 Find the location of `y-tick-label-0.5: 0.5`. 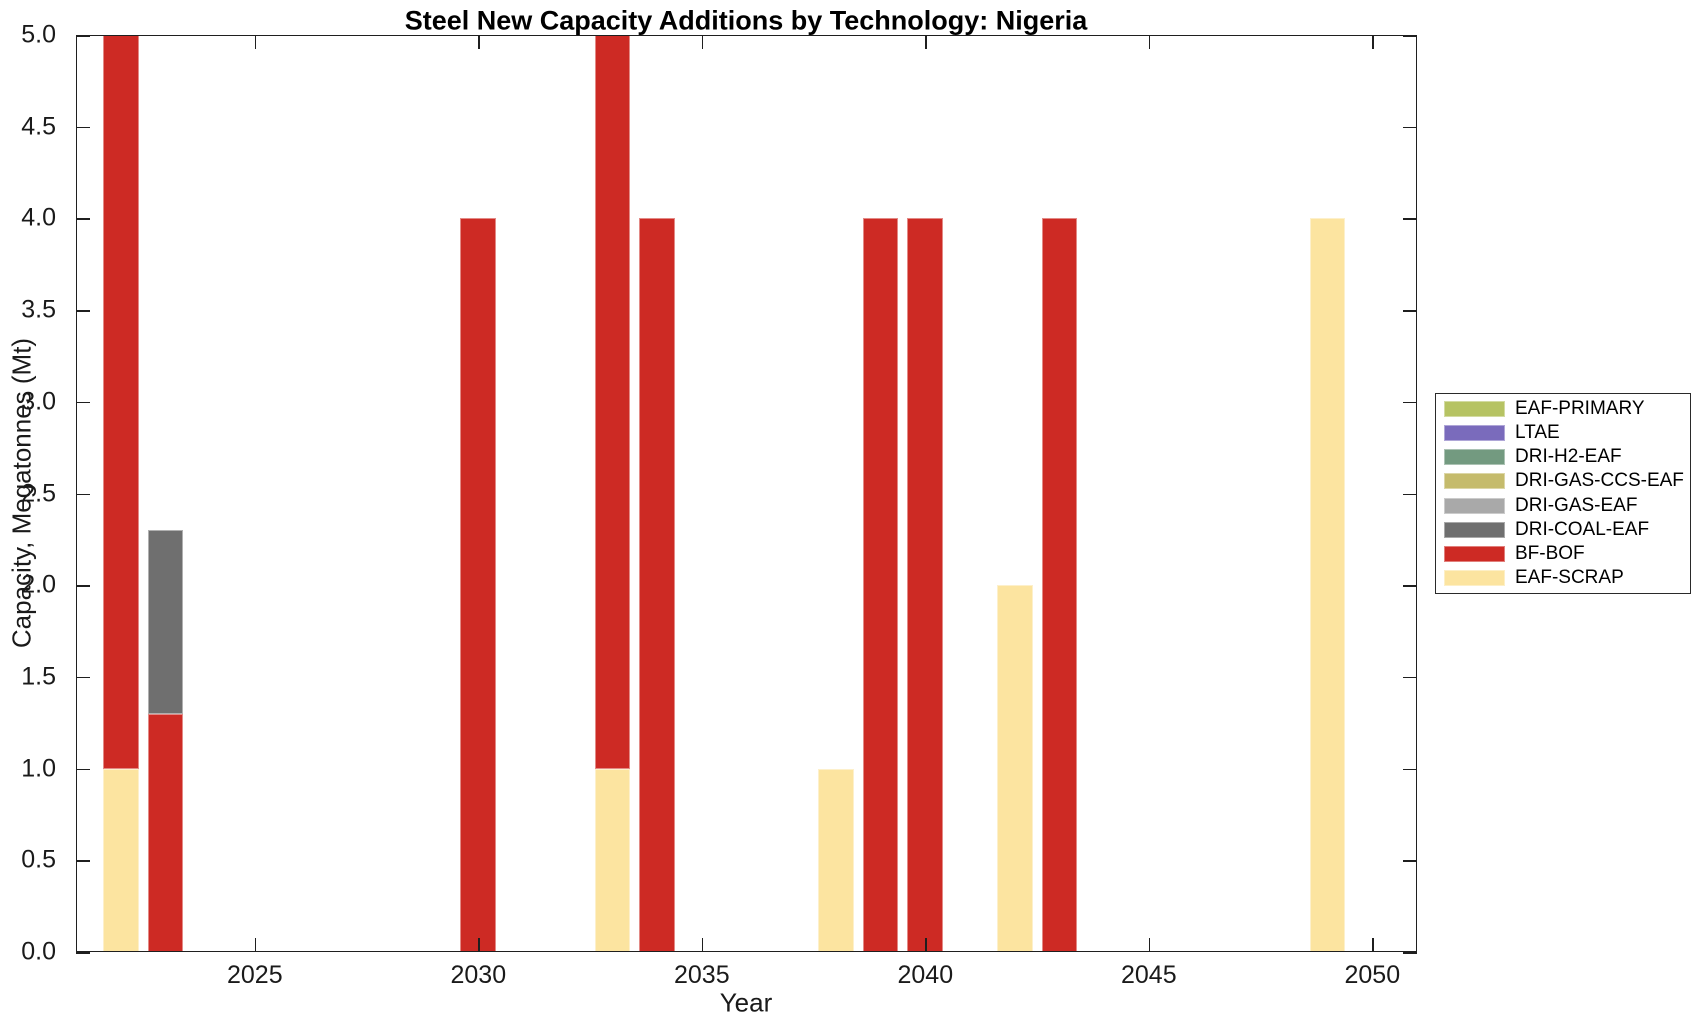

y-tick-label-0.5: 0.5 is located at coordinates (38, 859).